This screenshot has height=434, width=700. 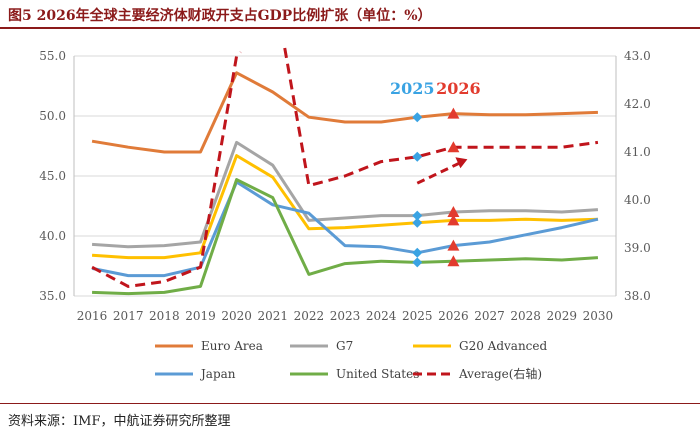 I want to click on x-tick-label: 2030, so click(x=598, y=316).